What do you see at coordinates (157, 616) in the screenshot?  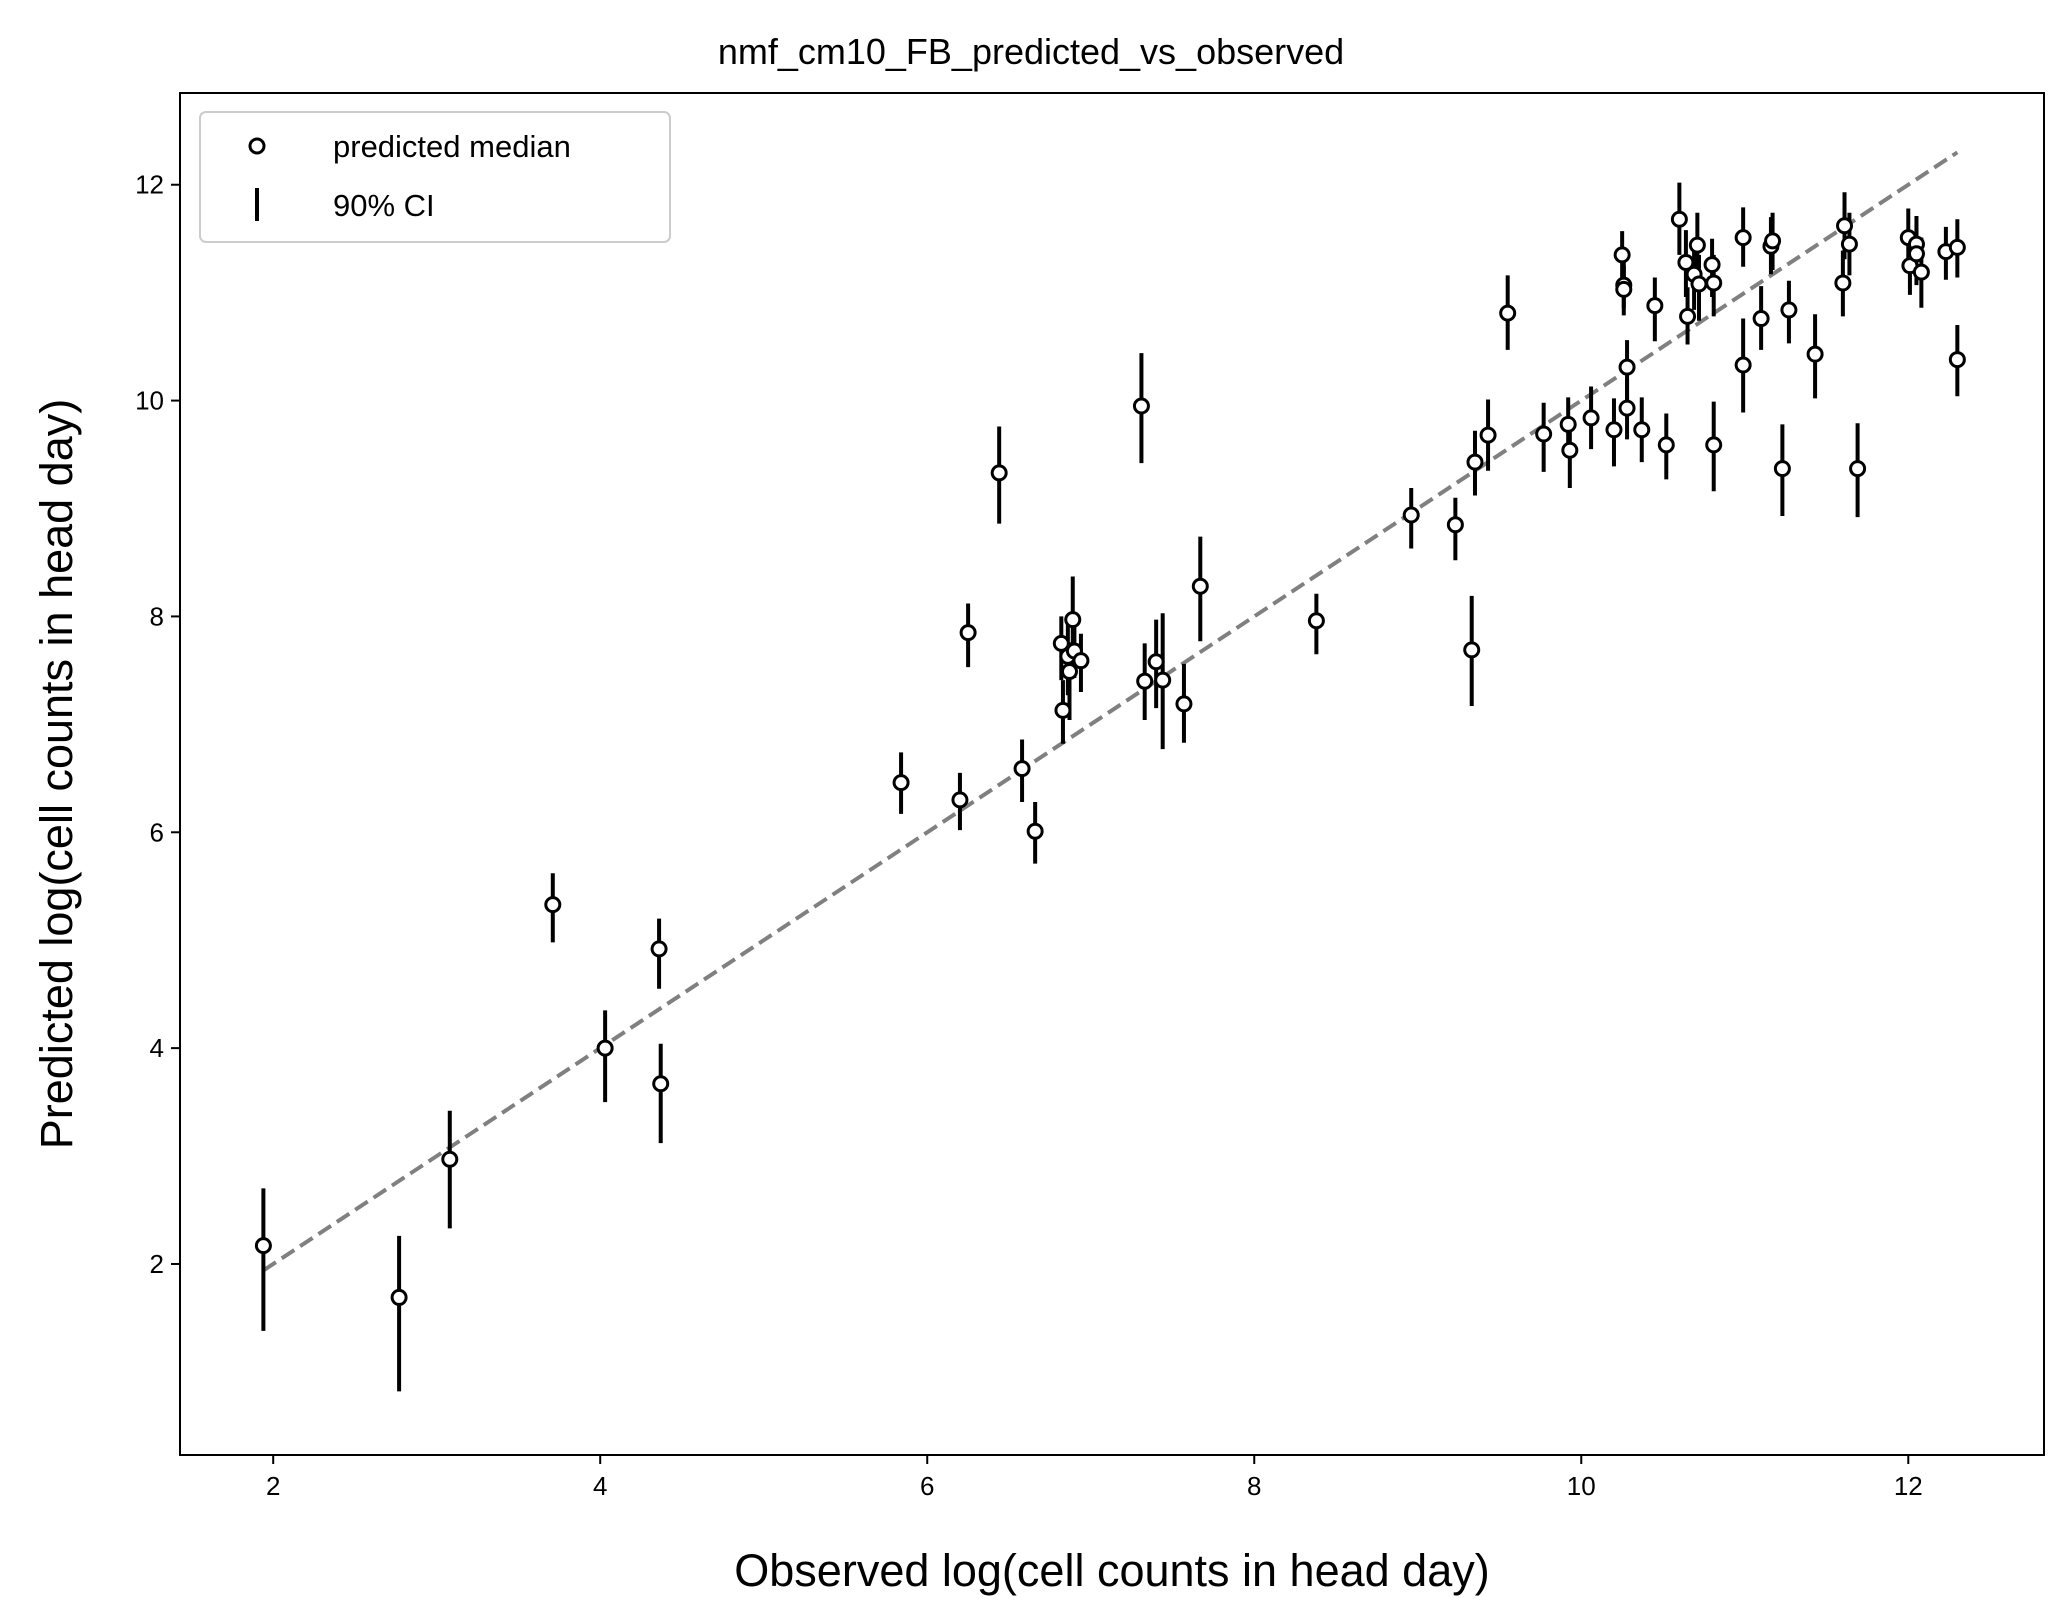 I see `y-tick-label: 8` at bounding box center [157, 616].